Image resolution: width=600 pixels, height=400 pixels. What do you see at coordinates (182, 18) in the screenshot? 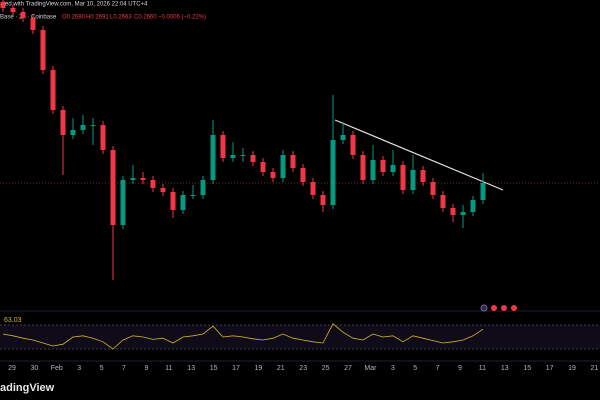
I see `ohlc-value: −0.0006 (−0.22%)` at bounding box center [182, 18].